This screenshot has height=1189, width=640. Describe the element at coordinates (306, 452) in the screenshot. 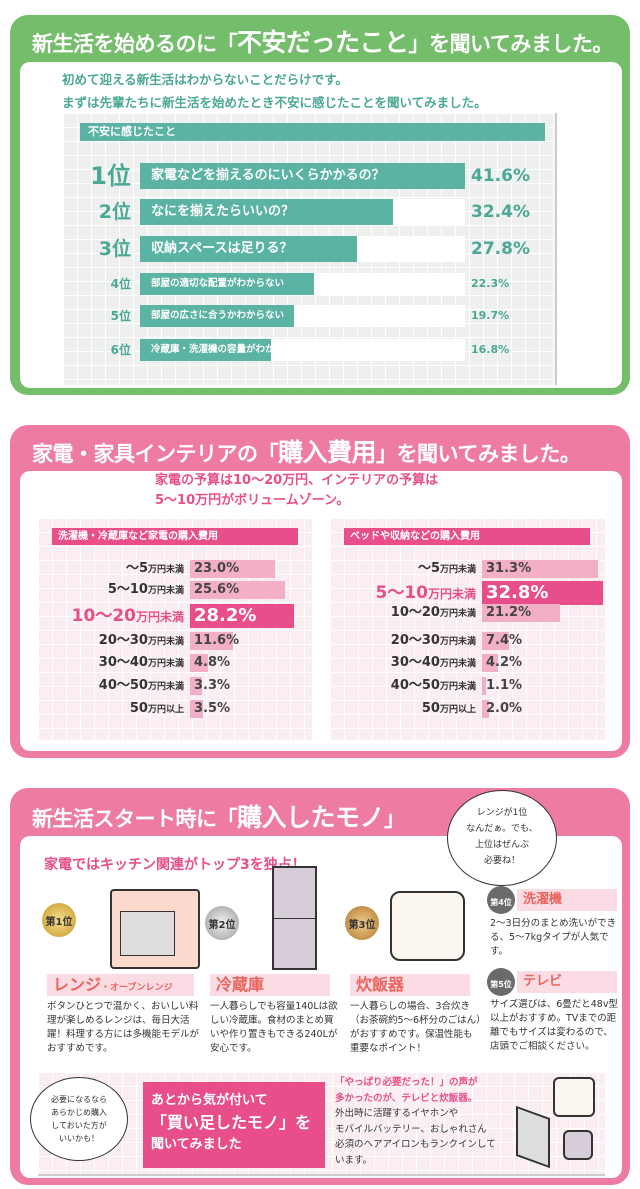

I see `section-title: 家電・家具インテリアの「購入費用」を聞いてみました。` at that location.